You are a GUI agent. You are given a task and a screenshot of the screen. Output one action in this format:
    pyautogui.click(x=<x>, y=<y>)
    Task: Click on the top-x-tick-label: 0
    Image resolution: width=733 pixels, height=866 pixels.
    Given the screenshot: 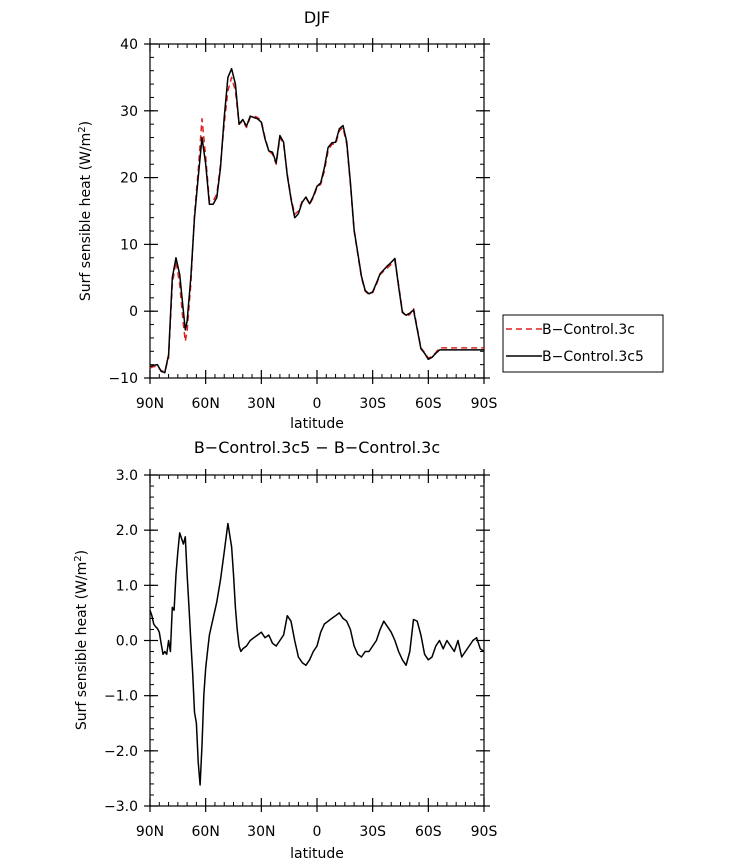 What is the action you would take?
    pyautogui.click(x=317, y=404)
    